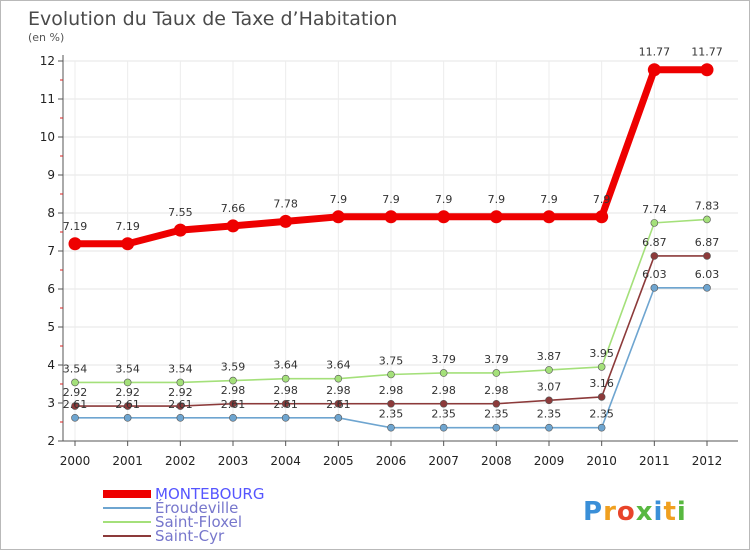 The width and height of the screenshot is (750, 550). Describe the element at coordinates (127, 461) in the screenshot. I see `x-tick-label: 2001` at that location.